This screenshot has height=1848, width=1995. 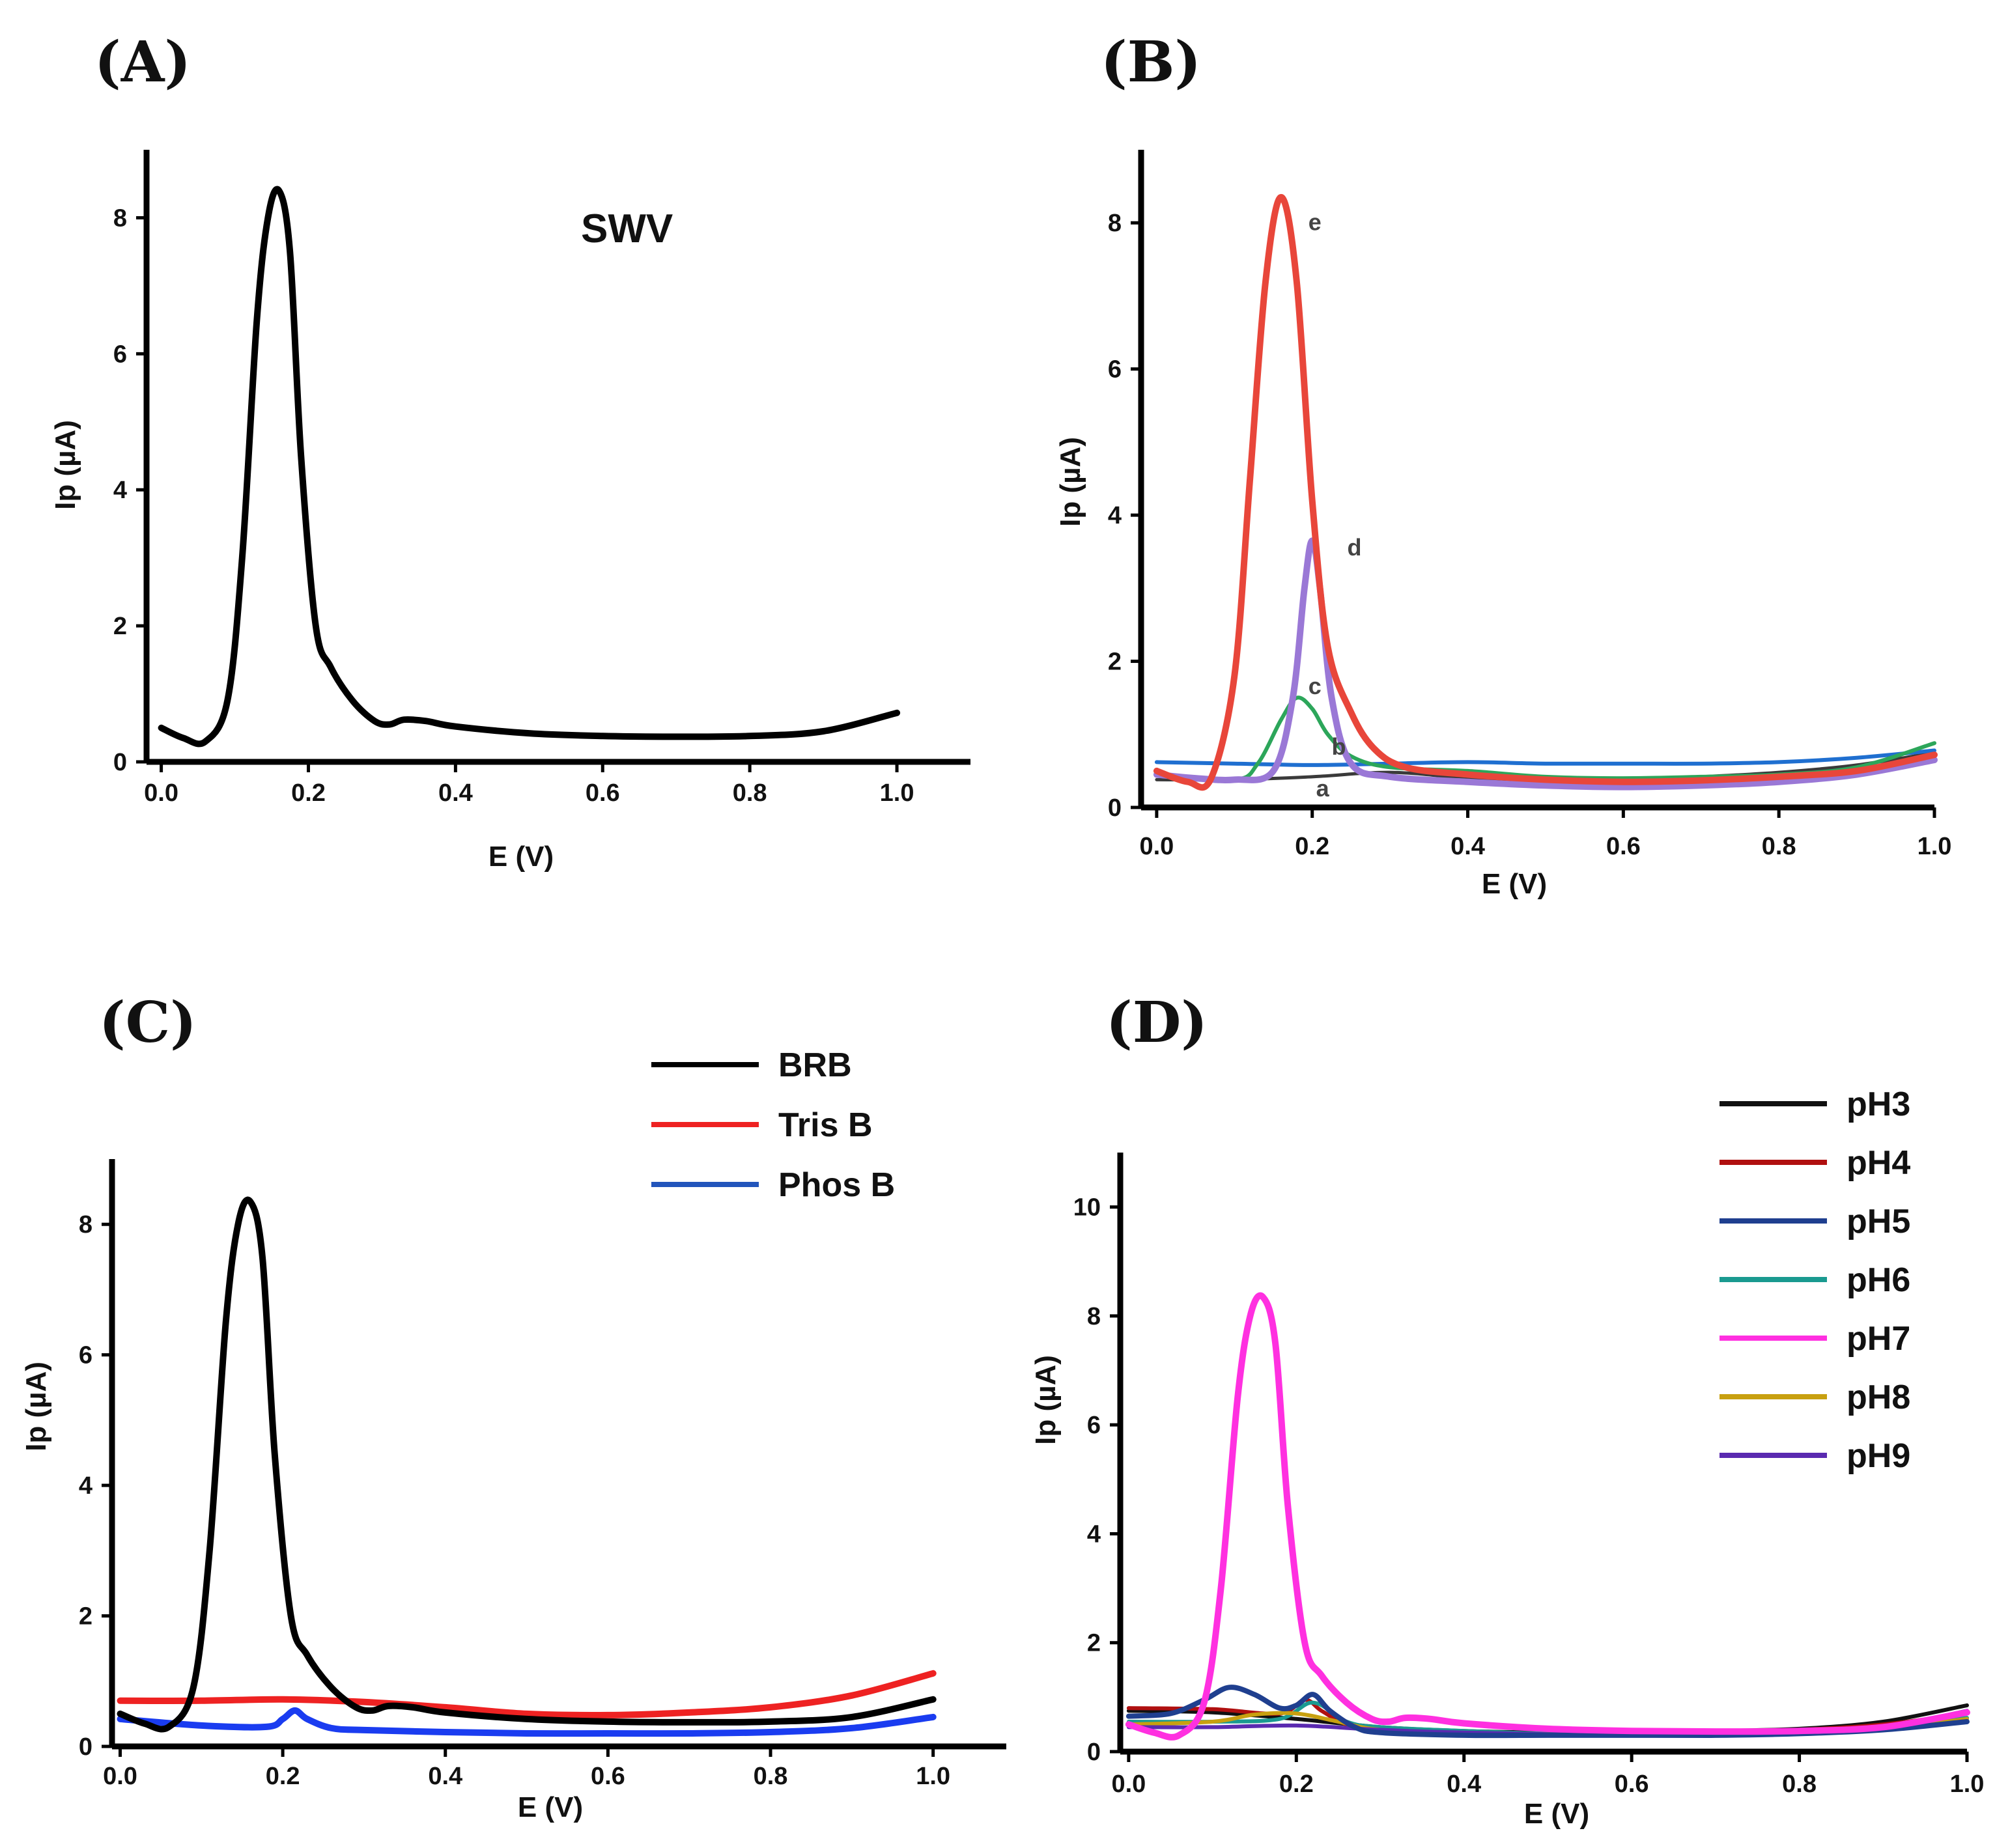 What do you see at coordinates (1115, 370) in the screenshot?
I see `panel-b-y-tick-label: 6` at bounding box center [1115, 370].